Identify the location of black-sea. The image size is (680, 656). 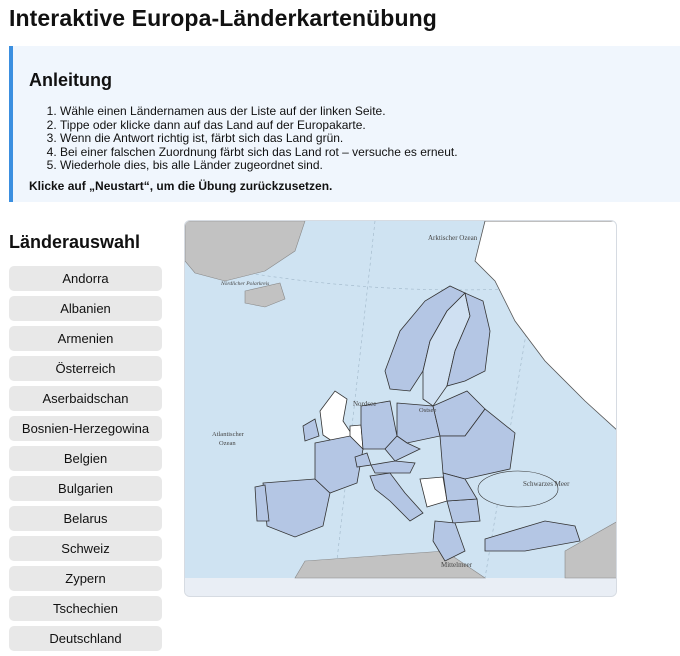
(518, 489).